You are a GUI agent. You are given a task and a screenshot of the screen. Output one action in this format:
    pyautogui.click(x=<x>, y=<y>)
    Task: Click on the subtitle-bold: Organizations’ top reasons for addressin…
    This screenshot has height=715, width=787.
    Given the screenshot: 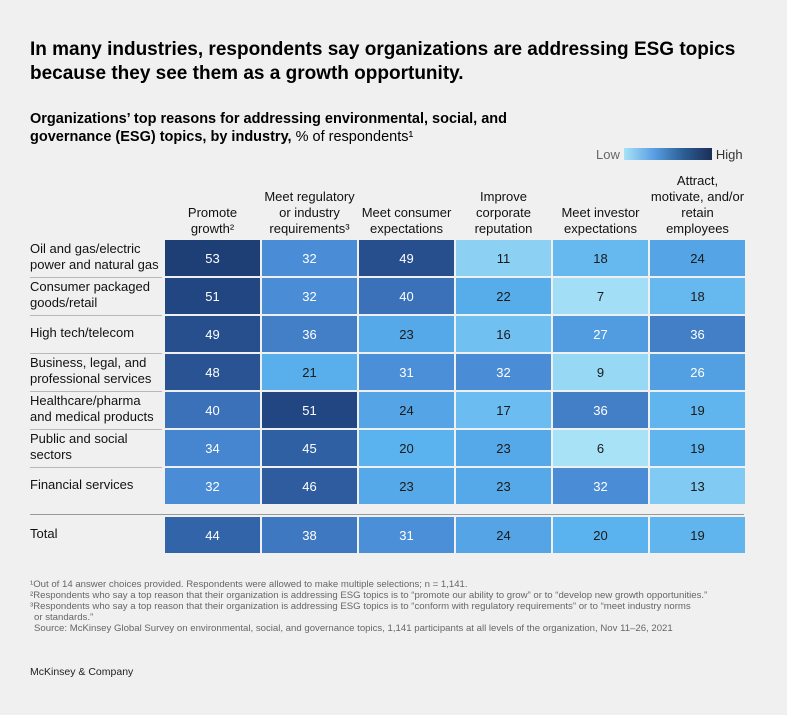 What is the action you would take?
    pyautogui.click(x=268, y=128)
    